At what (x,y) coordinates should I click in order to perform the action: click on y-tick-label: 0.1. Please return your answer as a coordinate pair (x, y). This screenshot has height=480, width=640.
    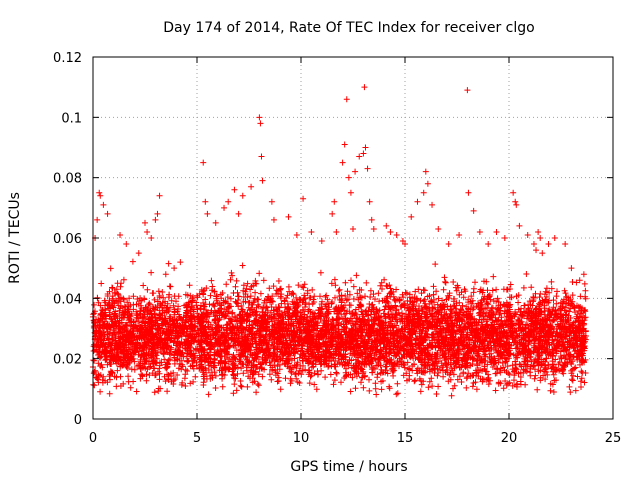
    Looking at the image, I should click on (71, 118).